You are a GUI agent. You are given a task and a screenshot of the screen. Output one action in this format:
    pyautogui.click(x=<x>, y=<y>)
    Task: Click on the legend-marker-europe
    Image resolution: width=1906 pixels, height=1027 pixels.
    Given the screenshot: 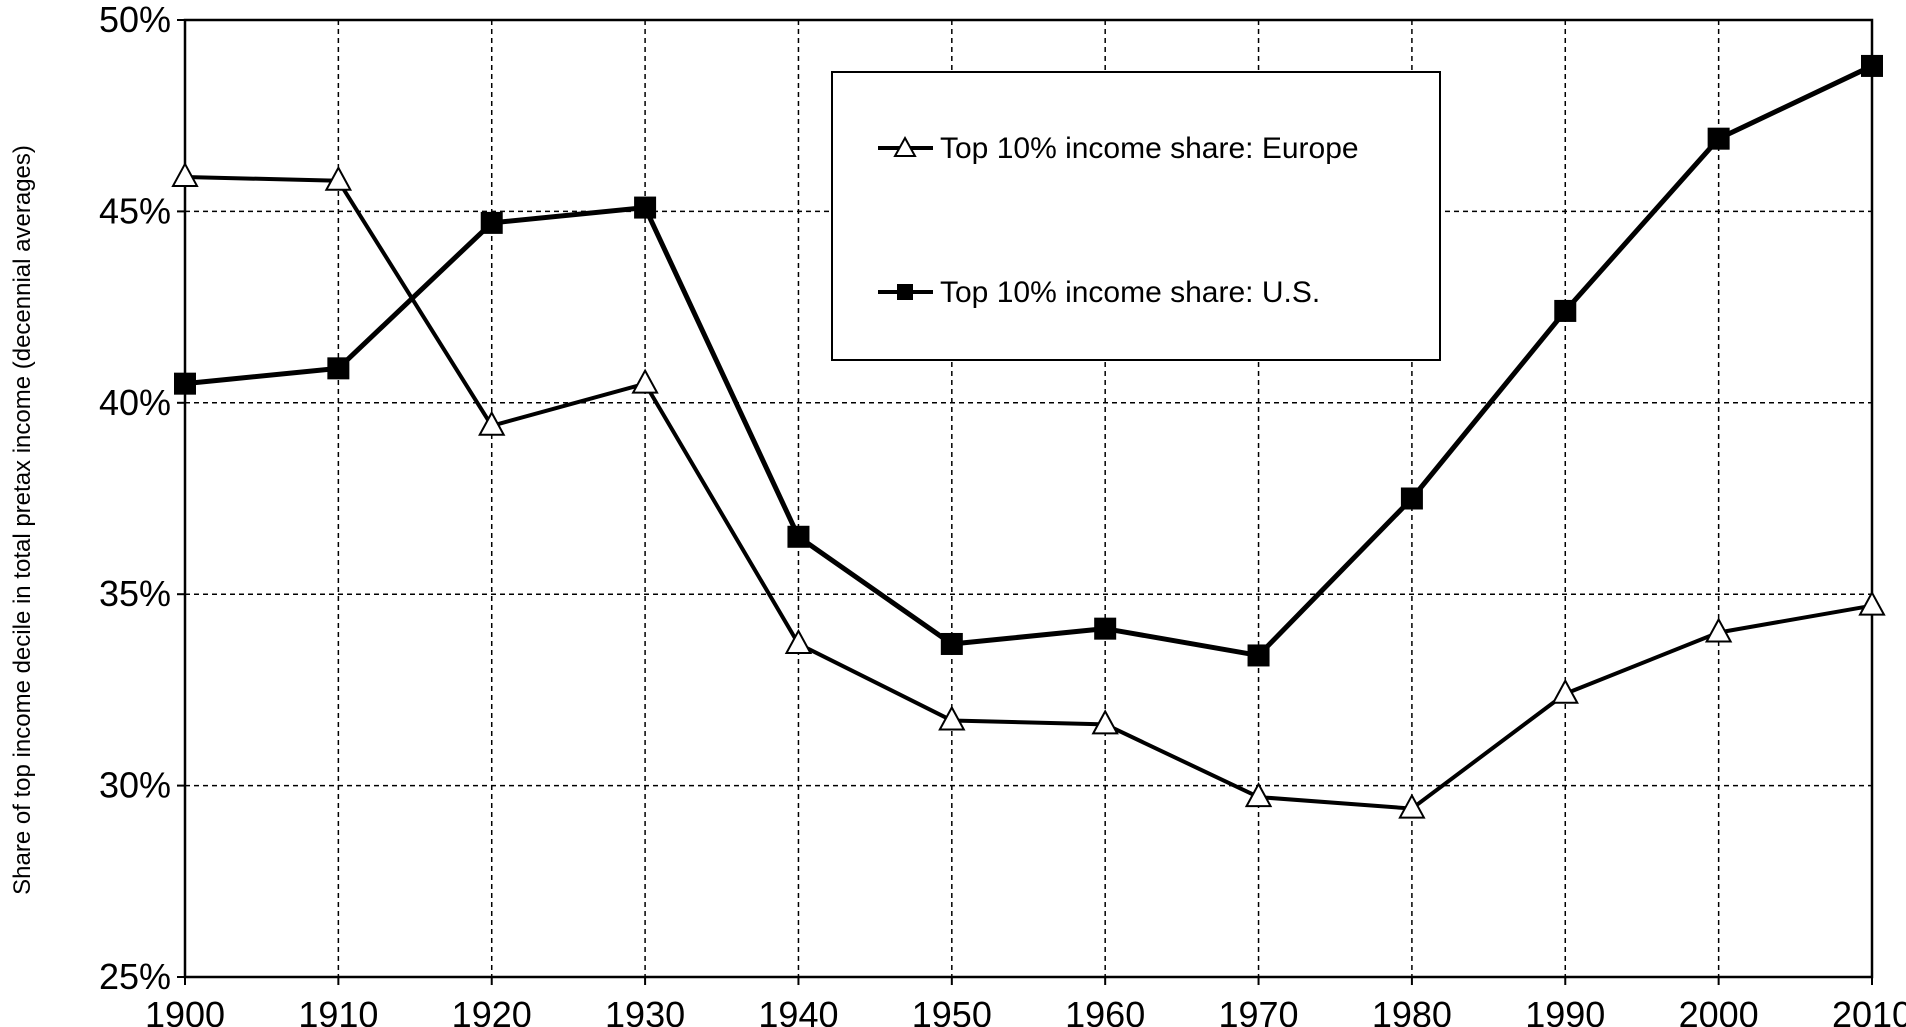 What is the action you would take?
    pyautogui.click(x=905, y=146)
    